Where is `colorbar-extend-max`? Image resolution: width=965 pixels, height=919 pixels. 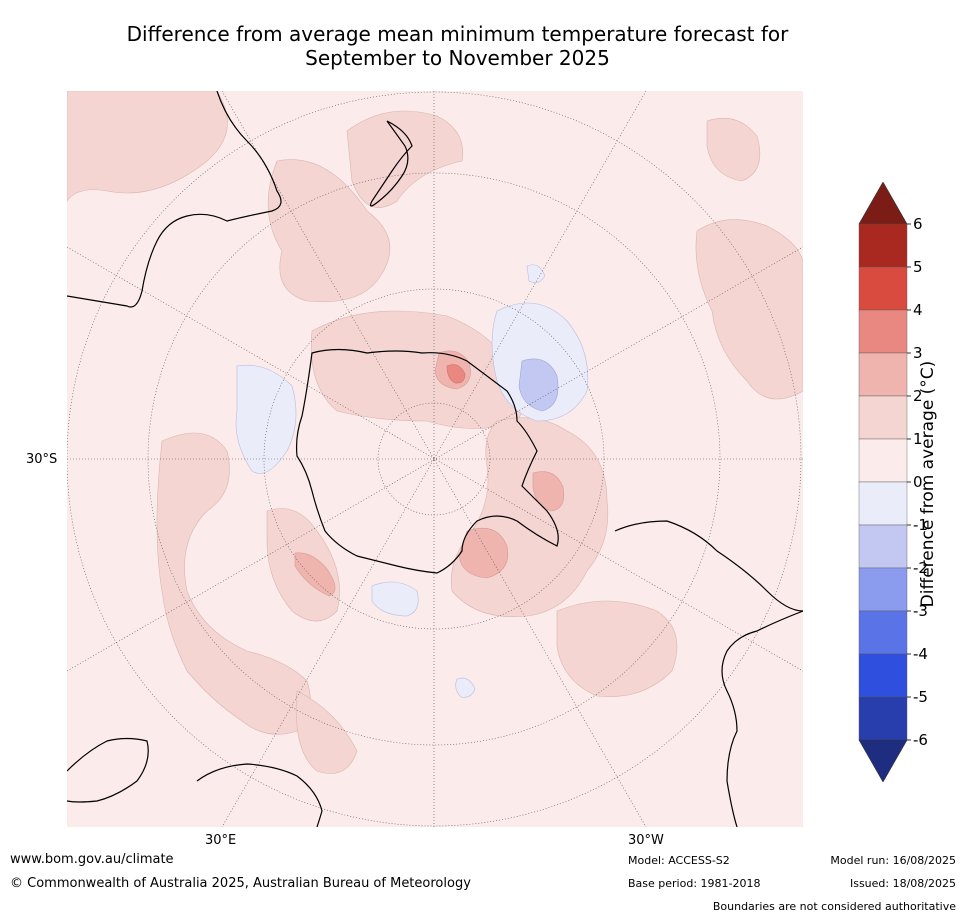 colorbar-extend-max is located at coordinates (883, 203).